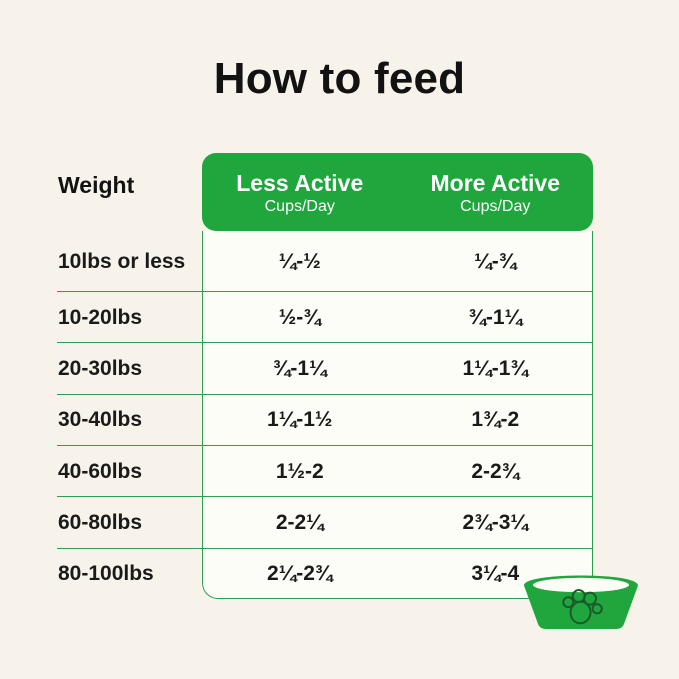 This screenshot has width=679, height=679. I want to click on weight-value: 30-40lbs, so click(100, 420).